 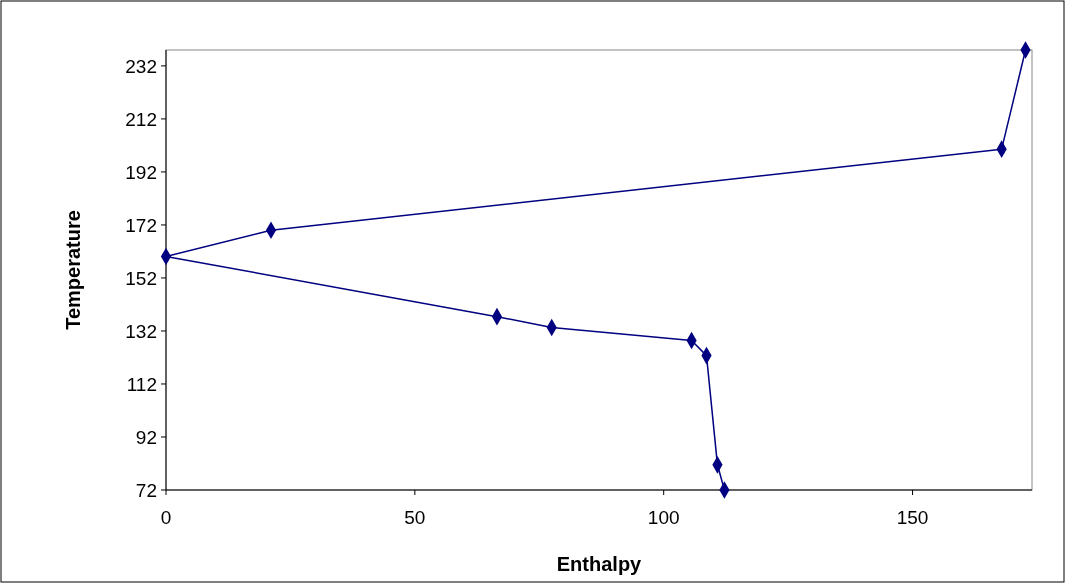 What do you see at coordinates (141, 172) in the screenshot?
I see `y-tick-label: 192` at bounding box center [141, 172].